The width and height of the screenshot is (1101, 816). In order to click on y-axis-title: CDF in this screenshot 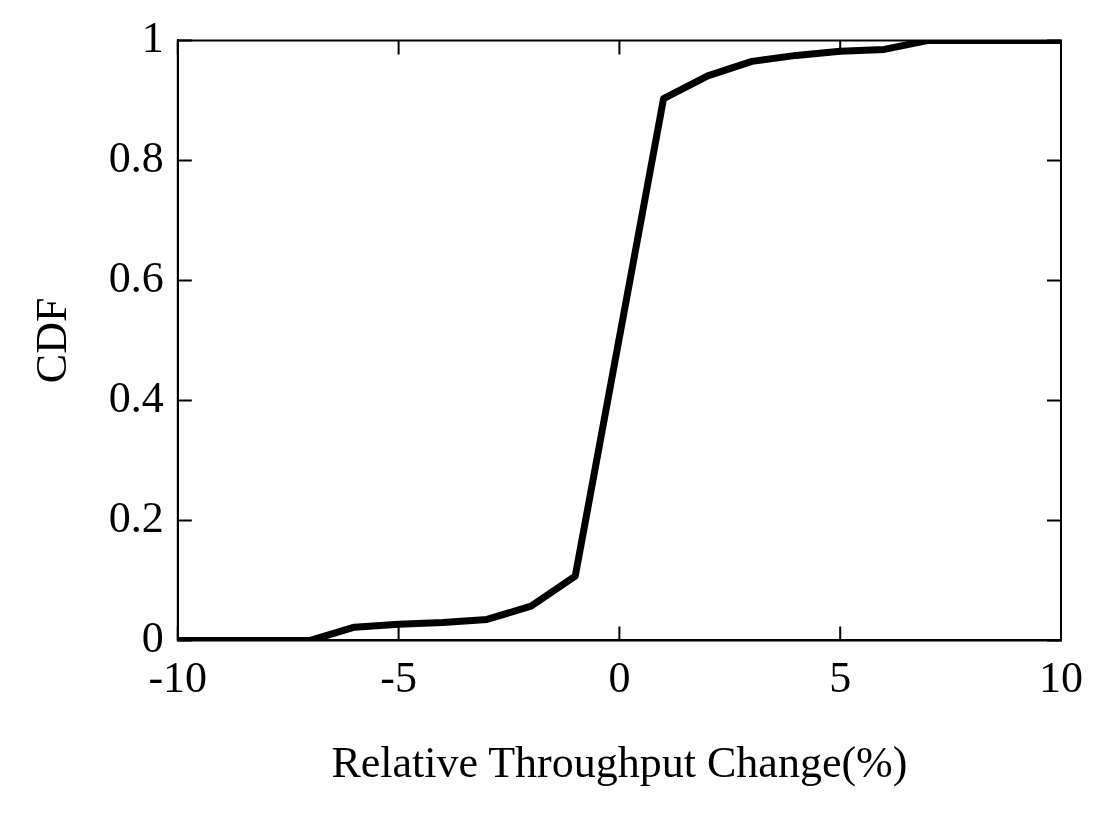, I will do `click(51, 340)`.